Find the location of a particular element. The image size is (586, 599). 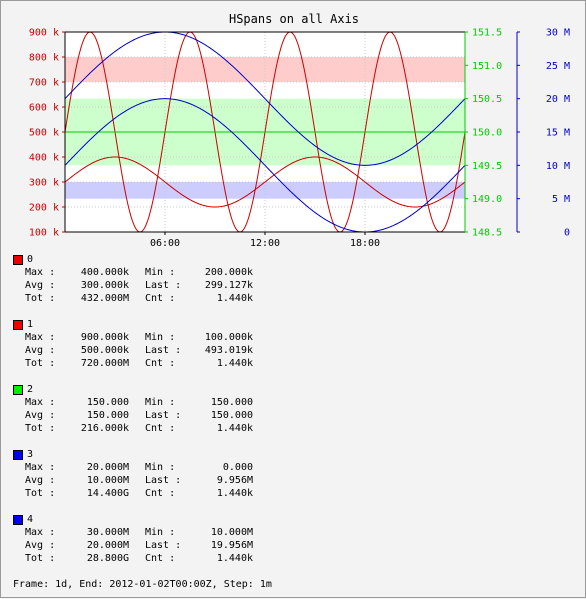

y-left-tick-label: 500 k is located at coordinates (44, 133).